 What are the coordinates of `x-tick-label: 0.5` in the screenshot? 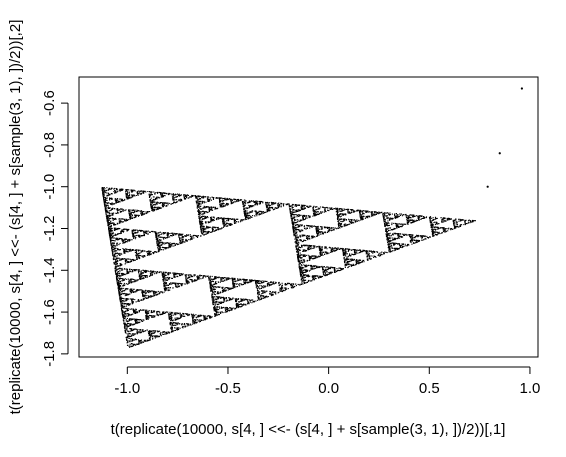 It's located at (429, 388).